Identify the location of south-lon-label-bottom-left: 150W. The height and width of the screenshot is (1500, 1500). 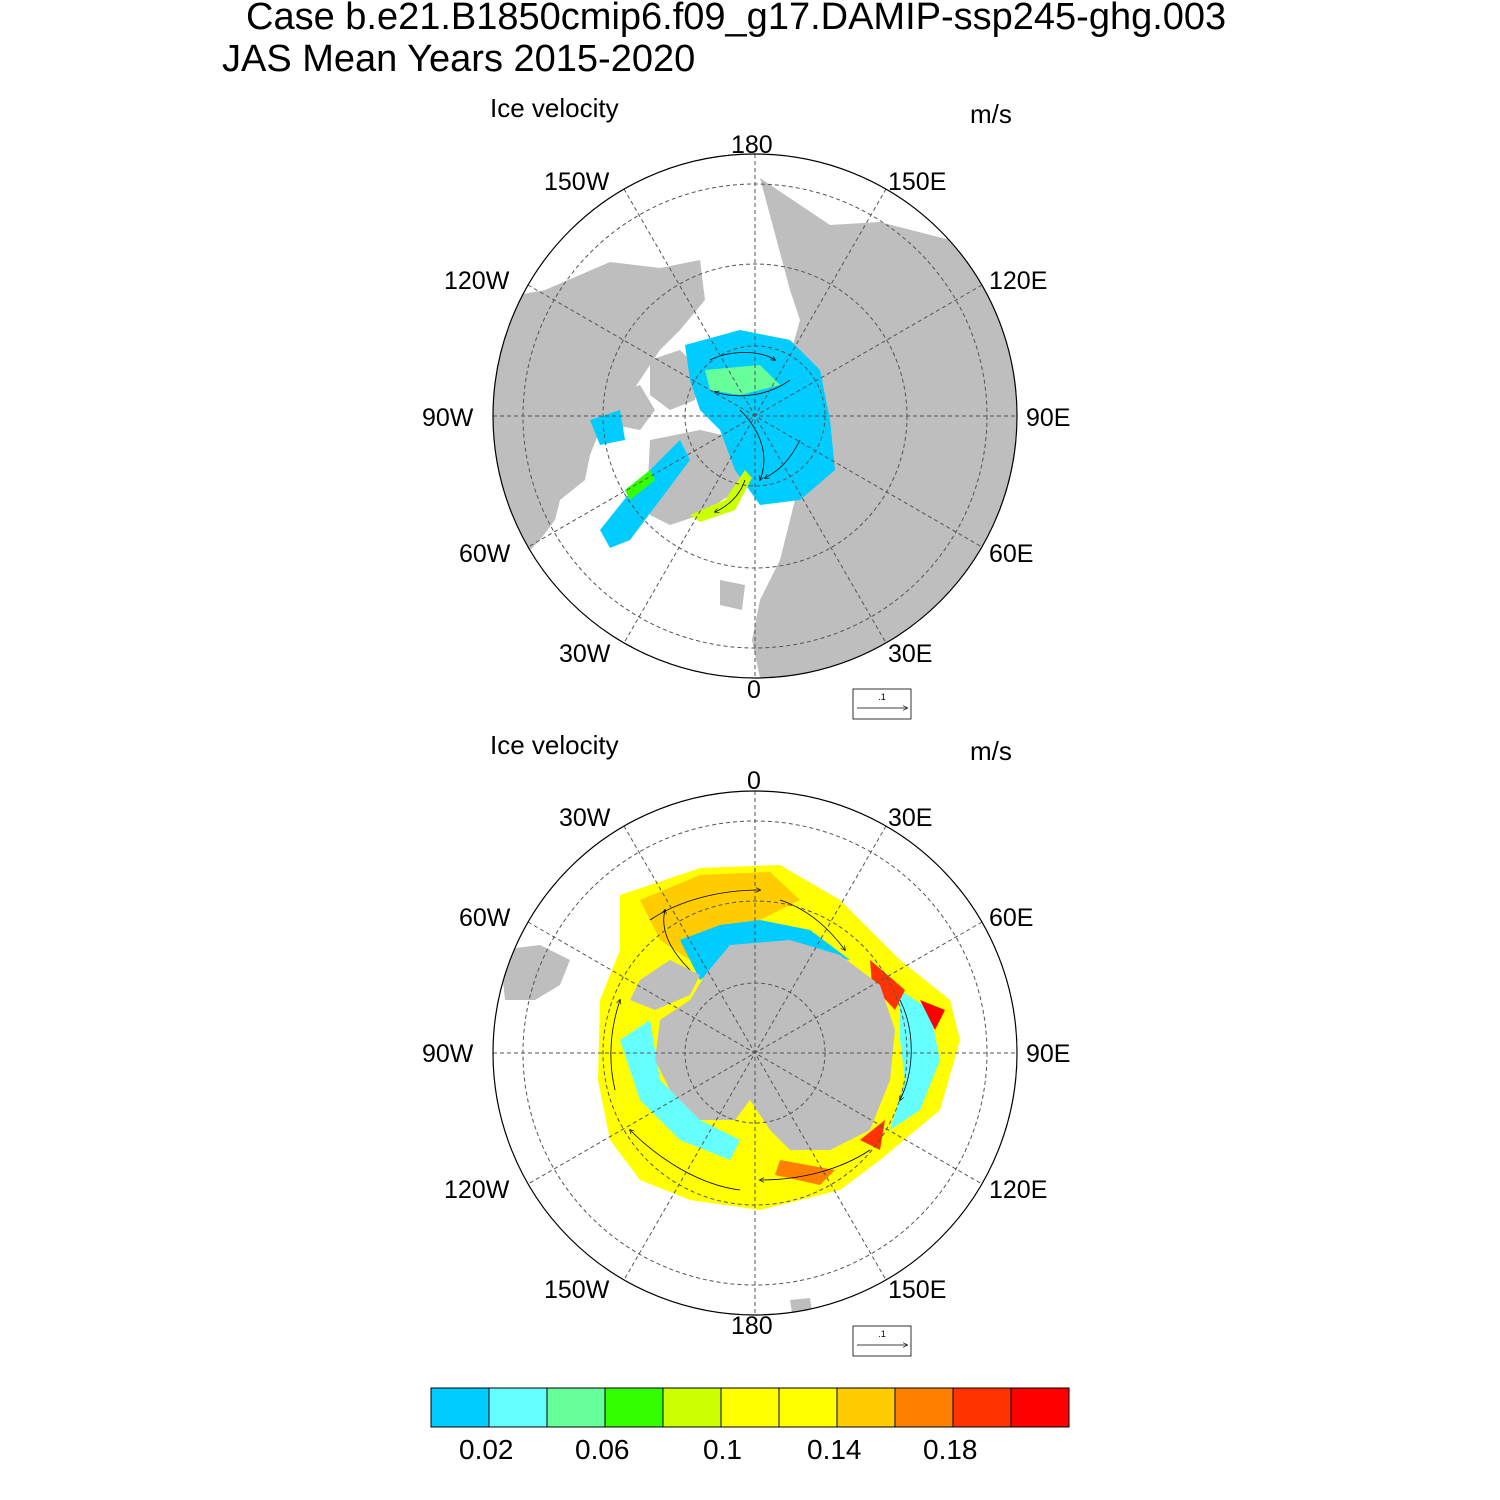
(577, 1290).